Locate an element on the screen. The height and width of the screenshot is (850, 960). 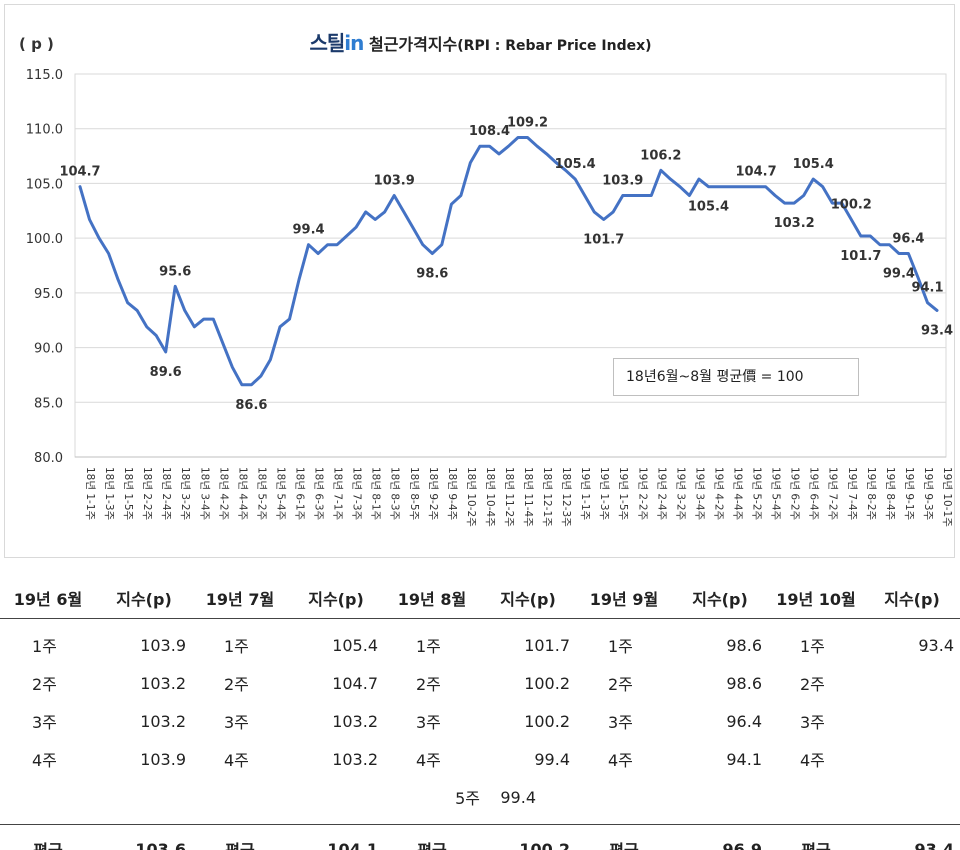
x-tick-label: 18년 10-2주 is located at coordinates (471, 497).